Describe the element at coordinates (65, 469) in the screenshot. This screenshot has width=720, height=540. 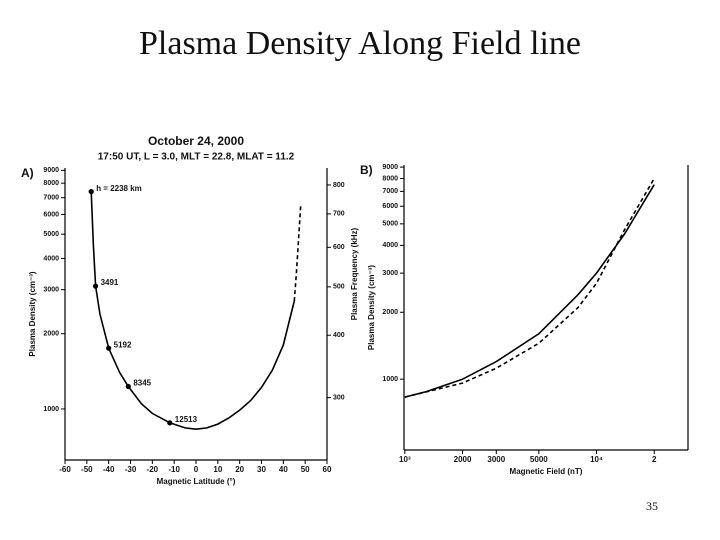
I see `x-tick-label: -60` at that location.